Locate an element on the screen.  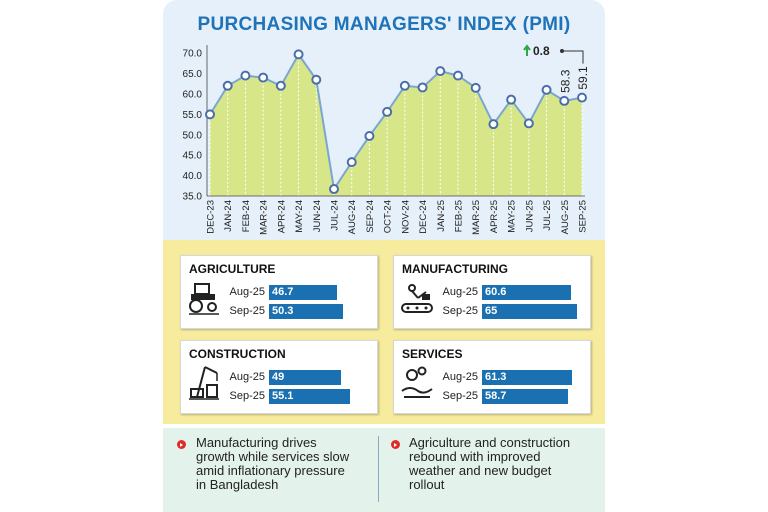
x-tick-label: APR-24 is located at coordinates (281, 216).